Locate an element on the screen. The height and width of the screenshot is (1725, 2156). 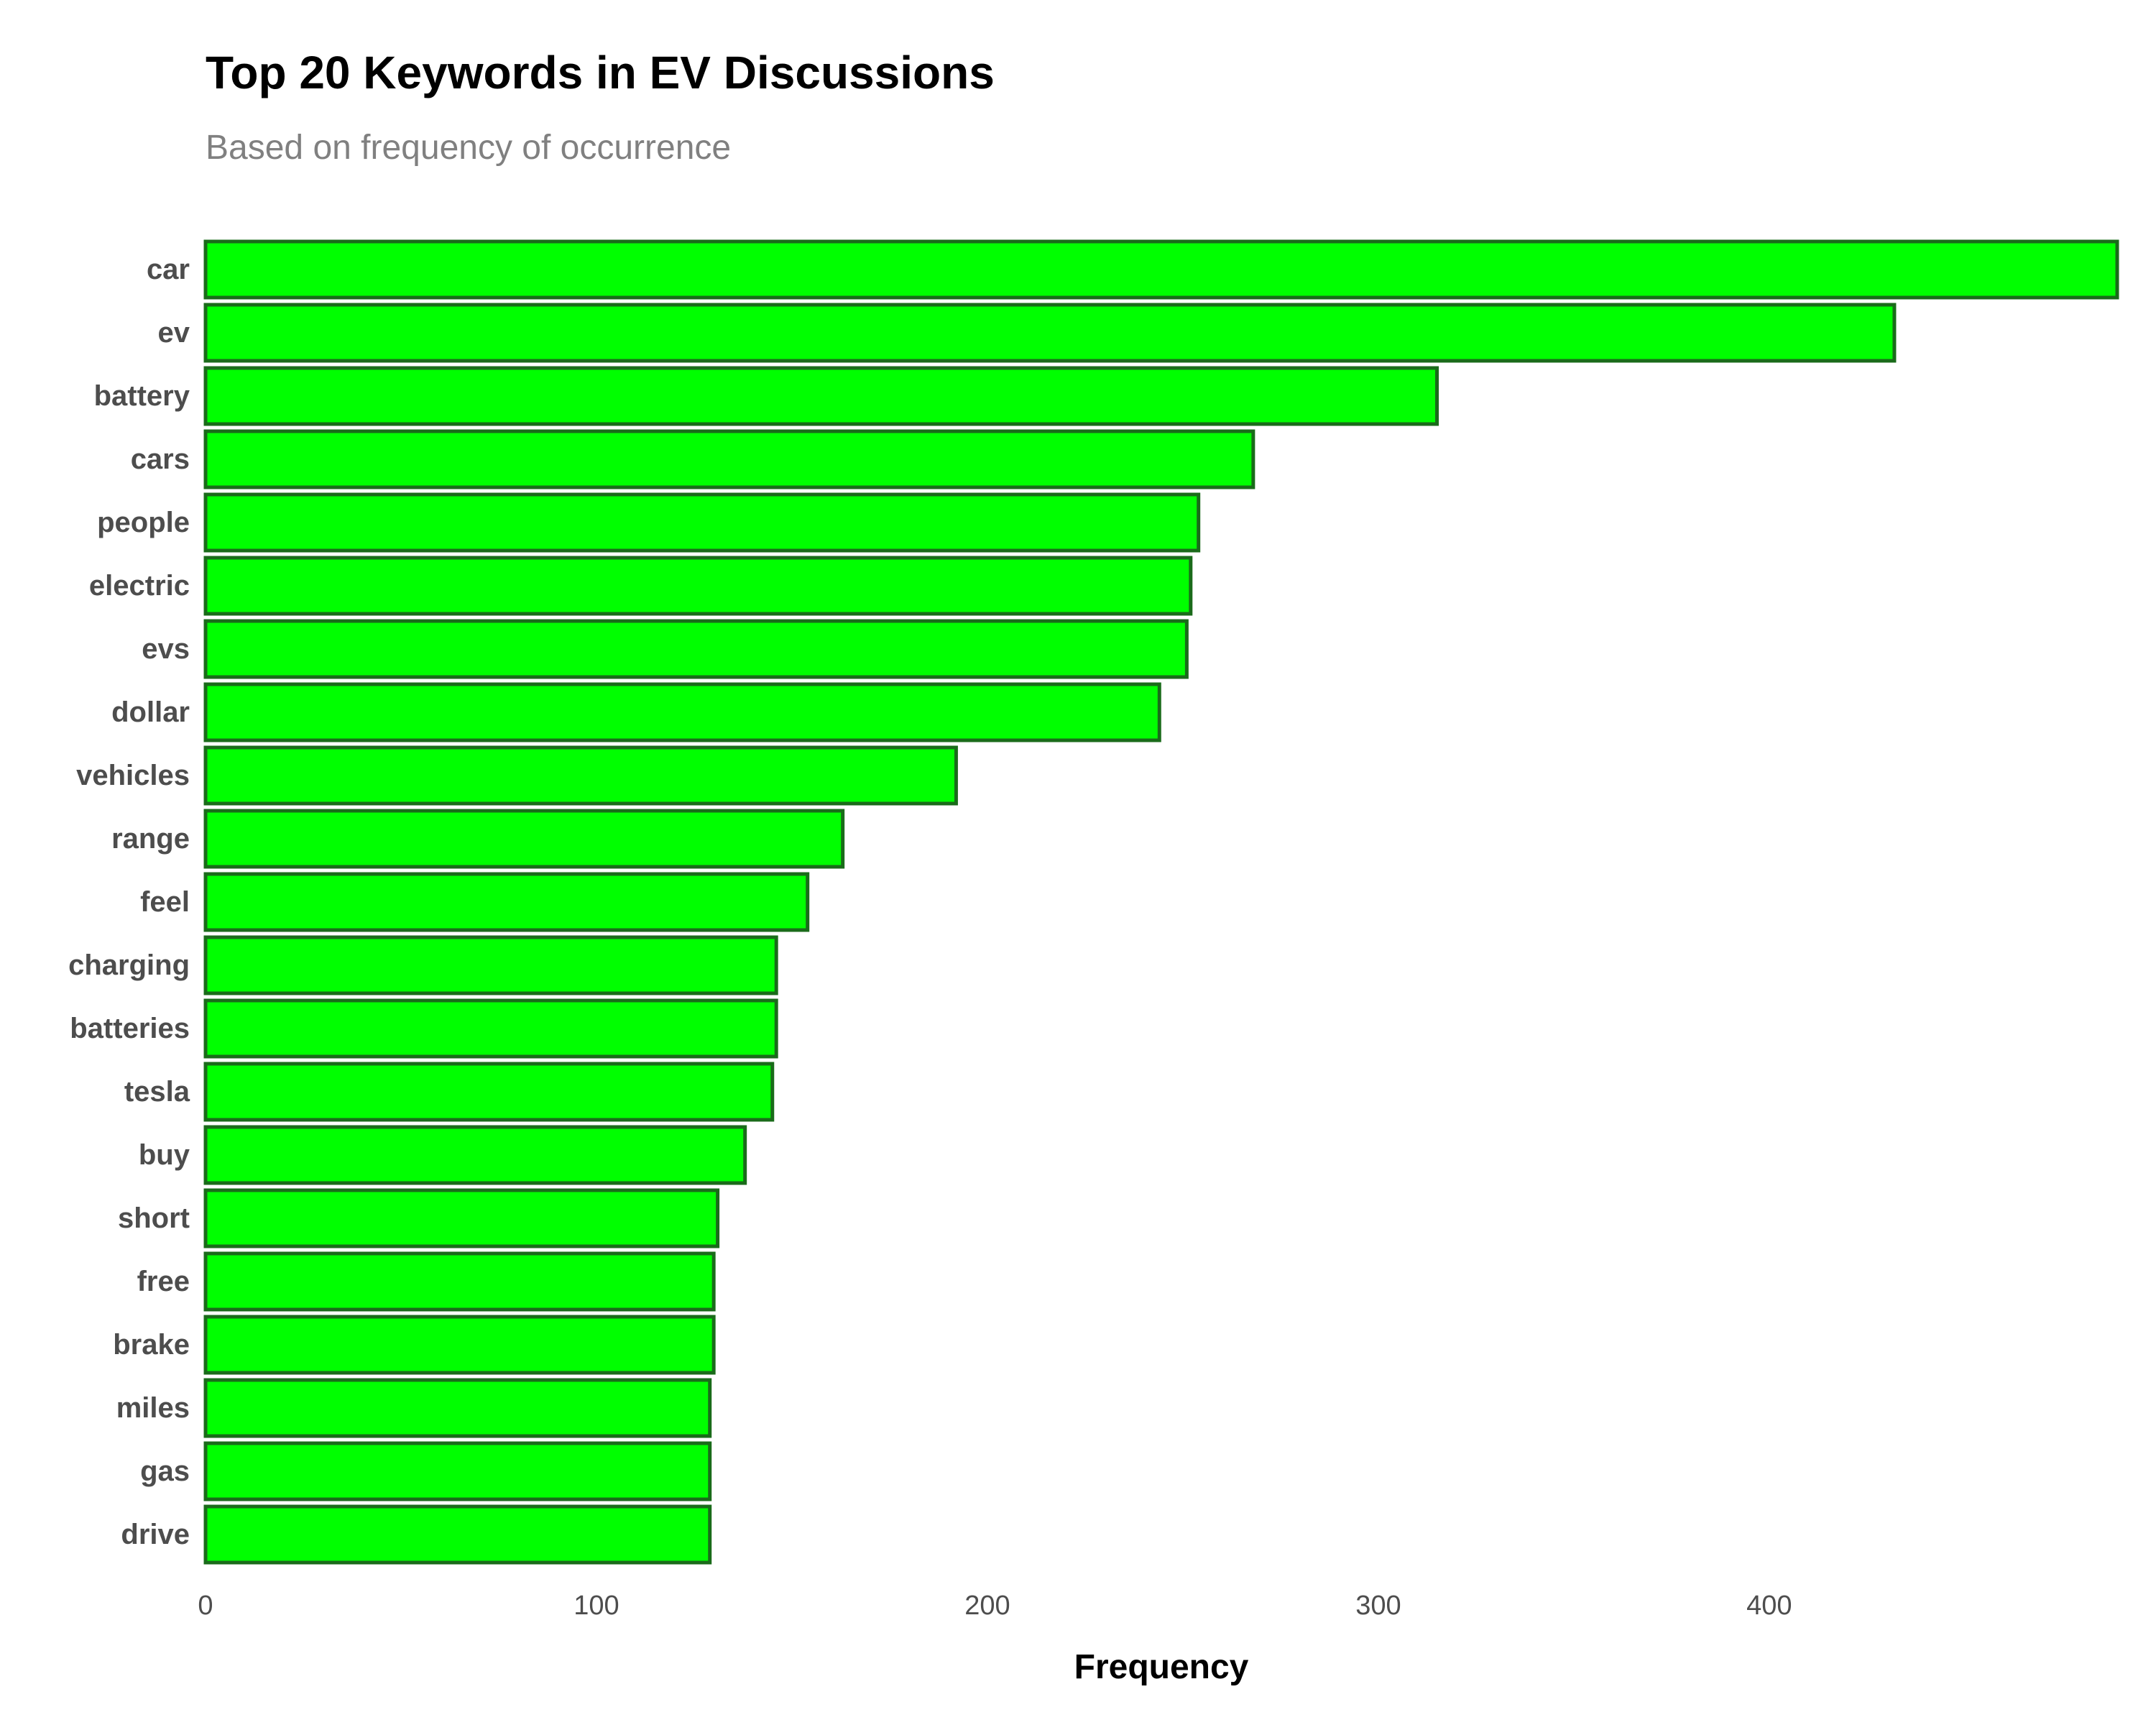
bar-ev is located at coordinates (1050, 333).